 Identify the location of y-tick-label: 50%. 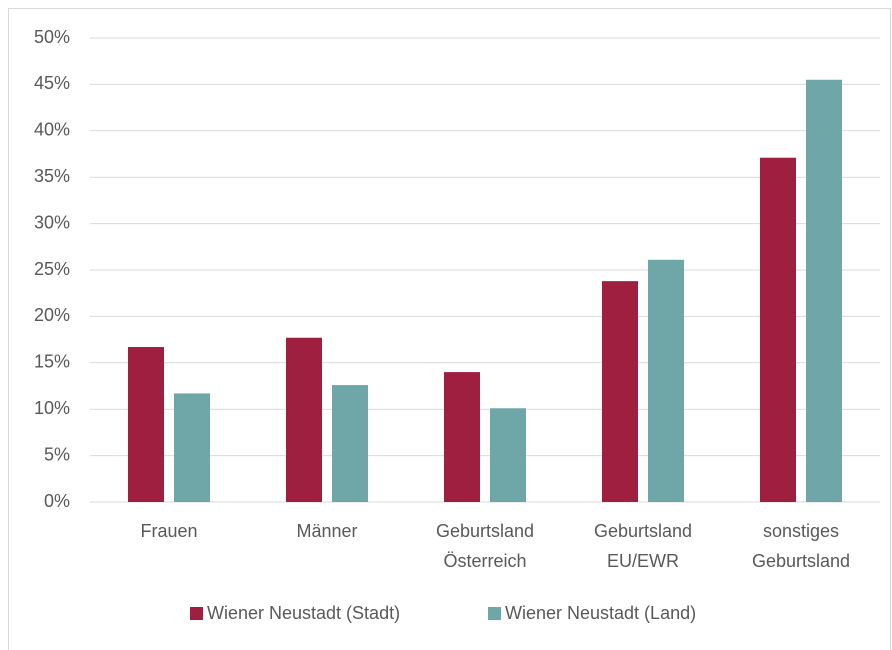
(52, 37).